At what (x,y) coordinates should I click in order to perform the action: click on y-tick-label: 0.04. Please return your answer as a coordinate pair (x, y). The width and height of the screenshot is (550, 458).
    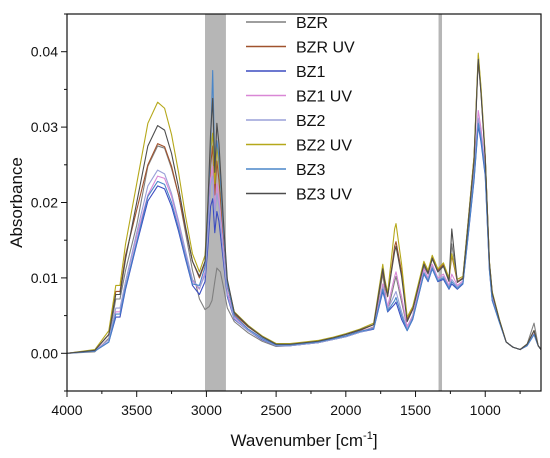
    Looking at the image, I should click on (44, 52).